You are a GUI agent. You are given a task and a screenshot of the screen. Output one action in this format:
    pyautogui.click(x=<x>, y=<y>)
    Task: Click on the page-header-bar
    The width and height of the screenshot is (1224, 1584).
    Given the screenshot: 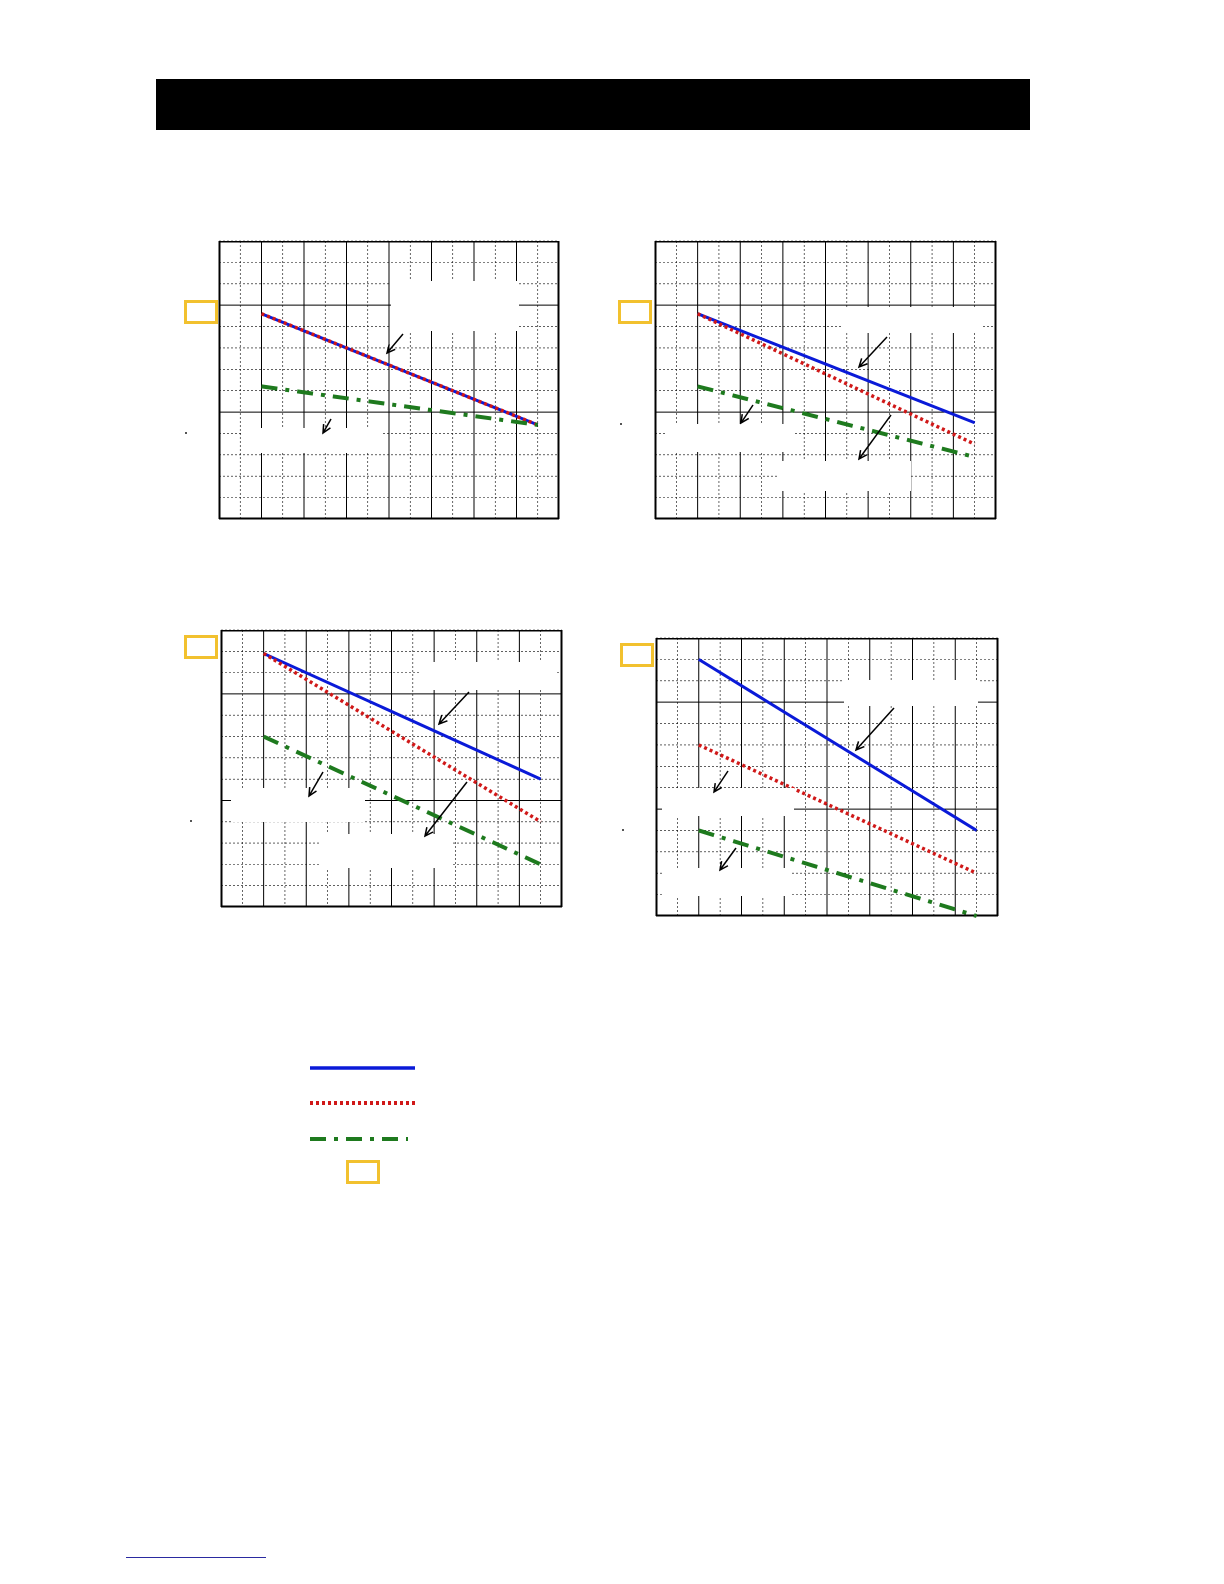 What is the action you would take?
    pyautogui.click(x=593, y=104)
    